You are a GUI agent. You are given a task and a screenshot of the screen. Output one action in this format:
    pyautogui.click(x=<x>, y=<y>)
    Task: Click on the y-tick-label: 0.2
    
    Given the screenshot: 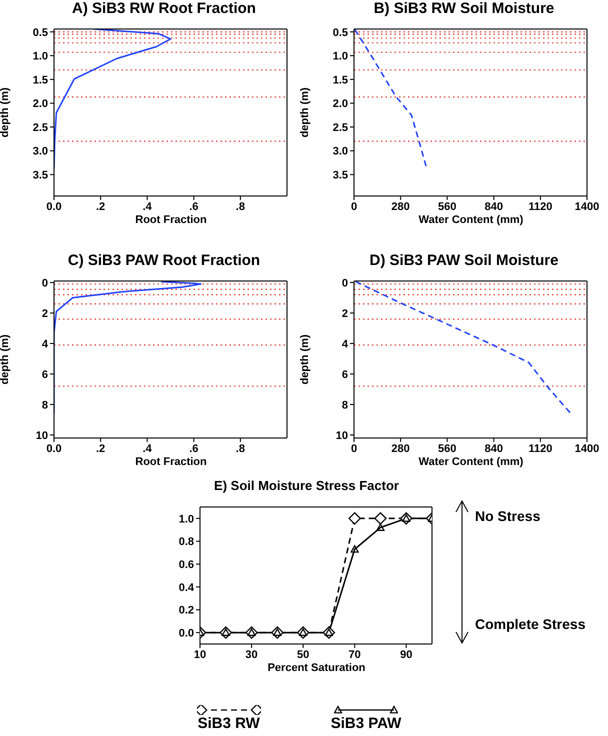 What is the action you would take?
    pyautogui.click(x=186, y=610)
    